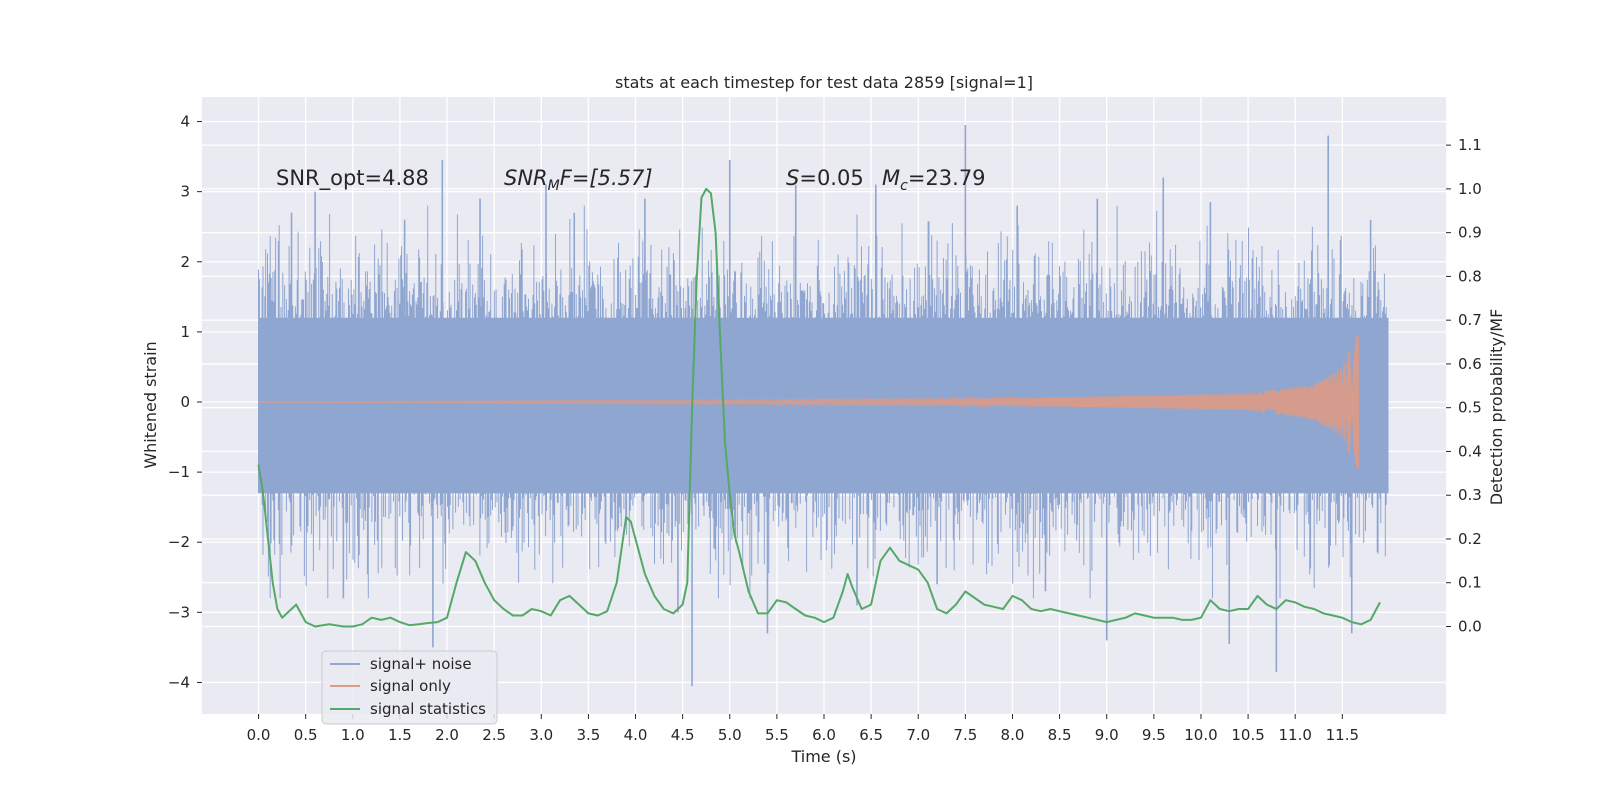 Image resolution: width=1600 pixels, height=804 pixels. I want to click on x-tick-label-5: 2.5, so click(494, 735).